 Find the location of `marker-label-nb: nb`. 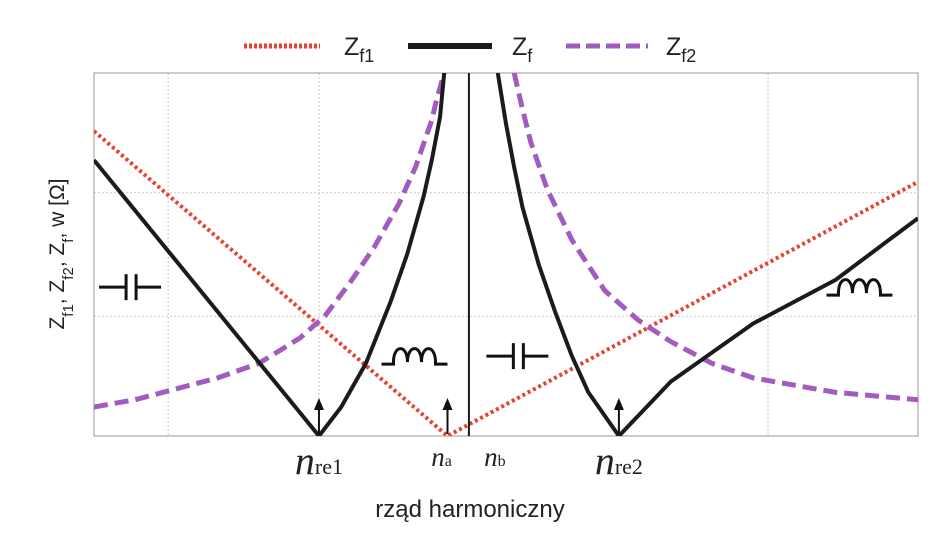

marker-label-nb: nb is located at coordinates (495, 457).